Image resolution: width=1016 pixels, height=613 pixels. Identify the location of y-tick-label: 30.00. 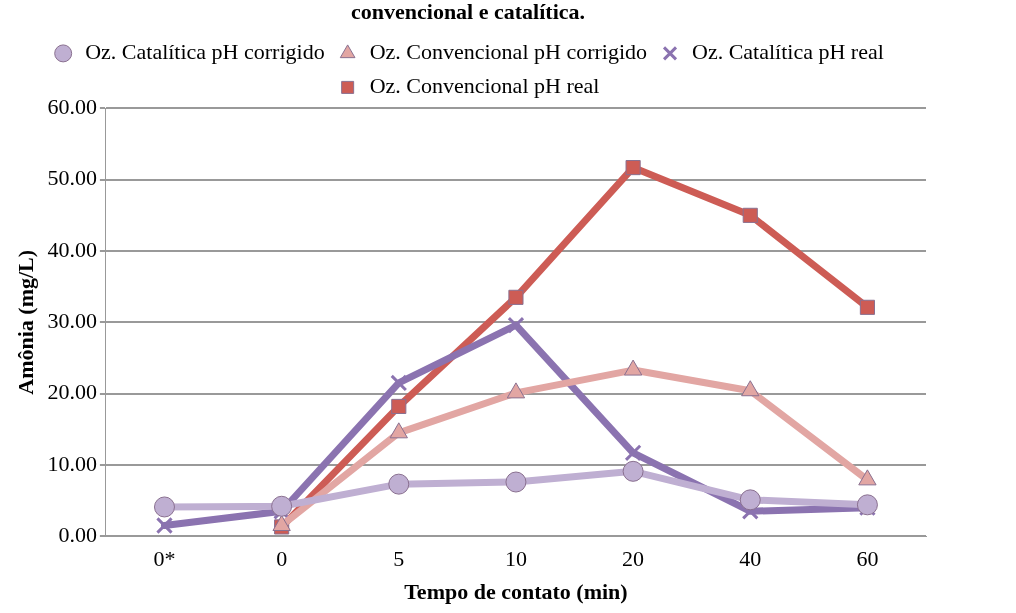
(72, 321).